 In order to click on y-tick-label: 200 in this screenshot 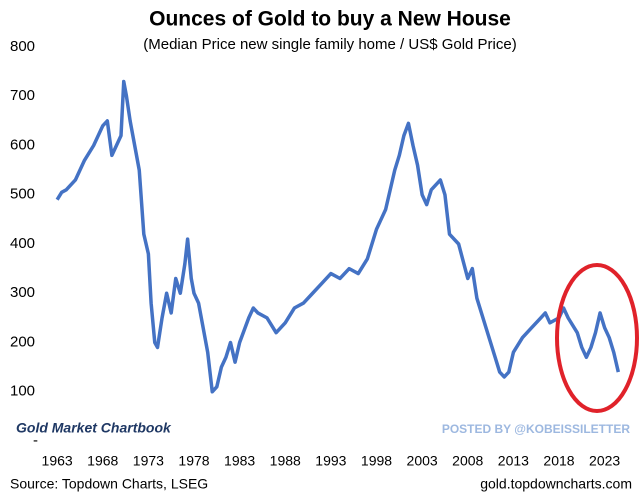, I will do `click(22, 341)`.